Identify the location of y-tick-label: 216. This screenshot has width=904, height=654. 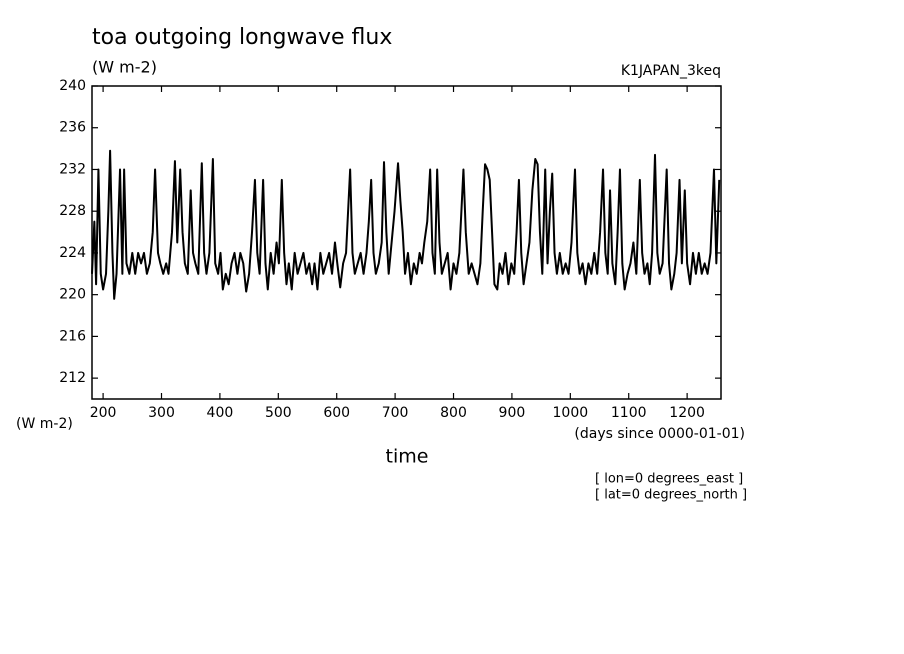
(72, 336).